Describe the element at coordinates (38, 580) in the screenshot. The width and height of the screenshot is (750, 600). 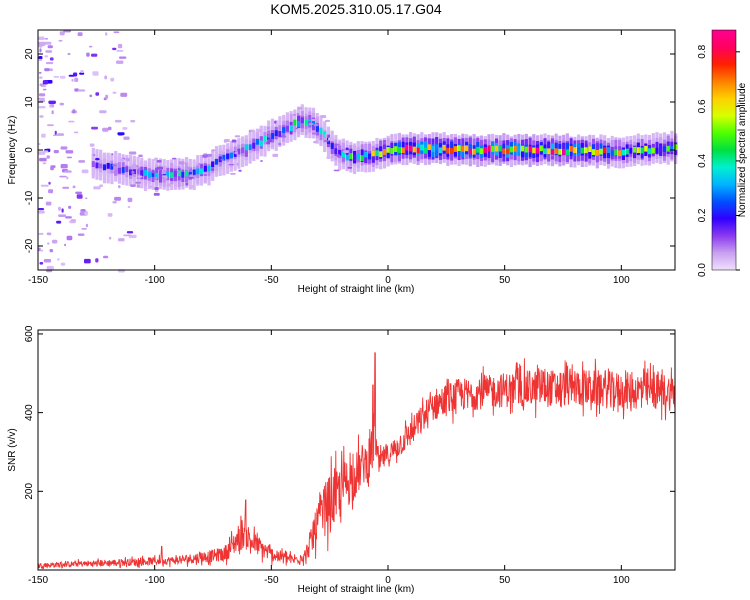
I see `x-tick-label: -150` at that location.